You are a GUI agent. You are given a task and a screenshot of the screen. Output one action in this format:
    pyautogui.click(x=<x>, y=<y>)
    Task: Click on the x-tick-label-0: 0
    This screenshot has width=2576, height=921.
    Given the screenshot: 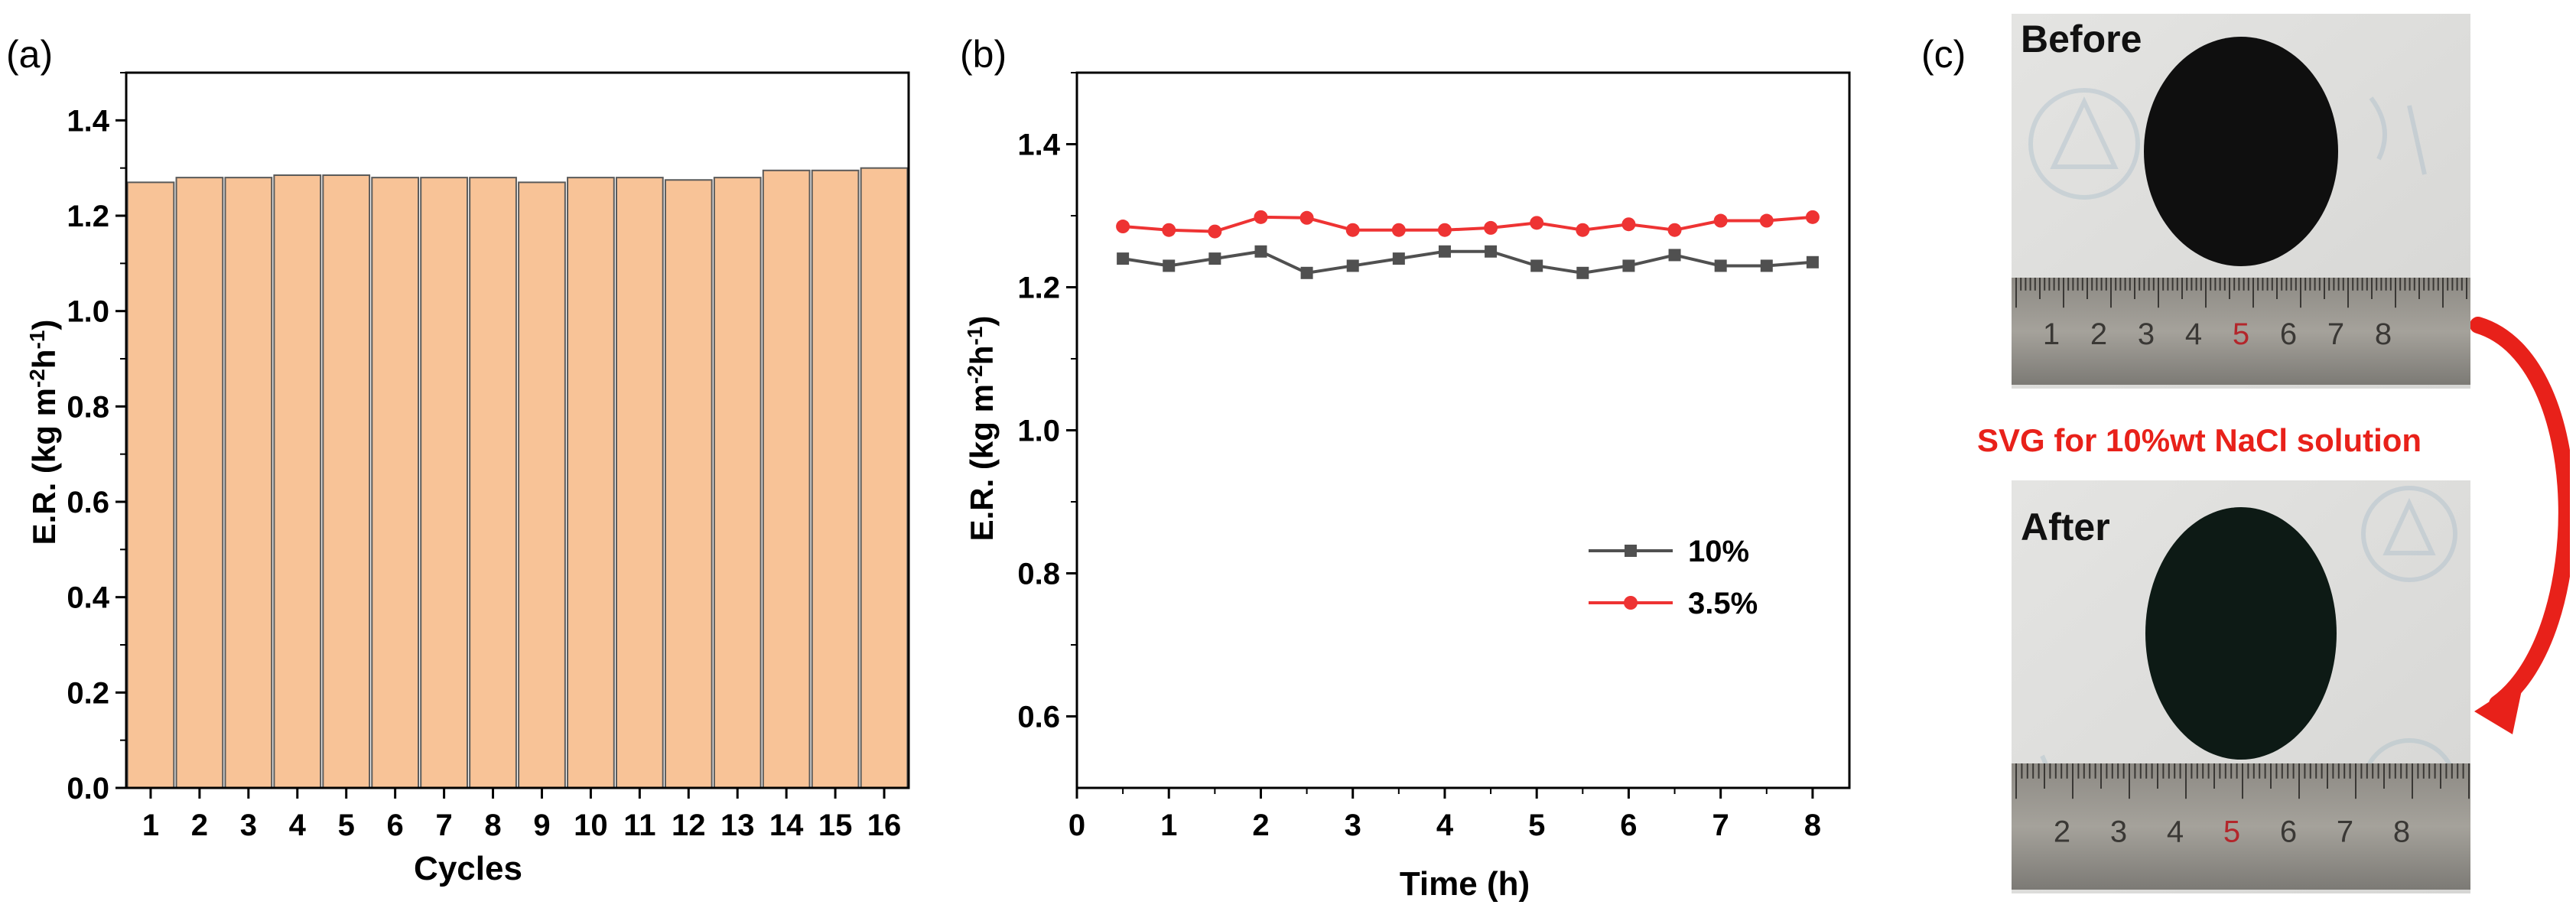 What is the action you would take?
    pyautogui.click(x=1076, y=825)
    